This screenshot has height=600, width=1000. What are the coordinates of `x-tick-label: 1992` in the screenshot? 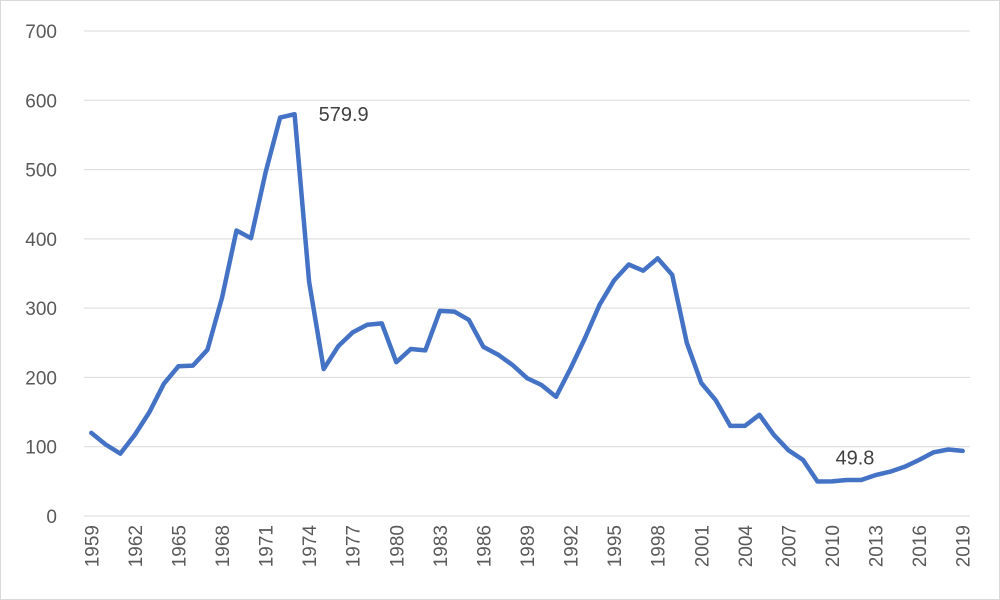 It's located at (572, 546).